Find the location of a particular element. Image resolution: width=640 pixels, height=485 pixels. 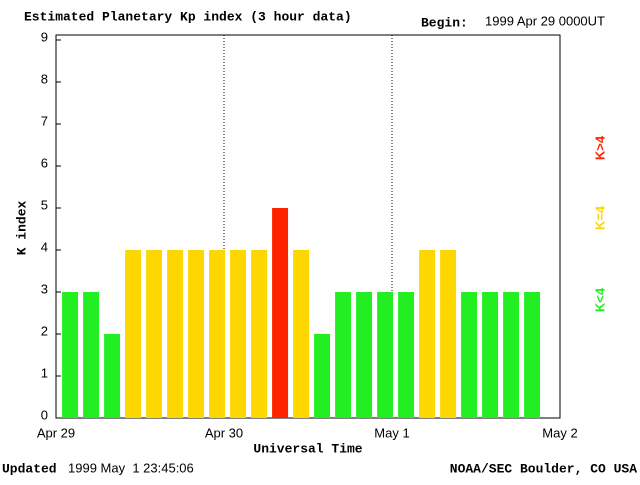

y-tick-label: 7 is located at coordinates (44, 120).